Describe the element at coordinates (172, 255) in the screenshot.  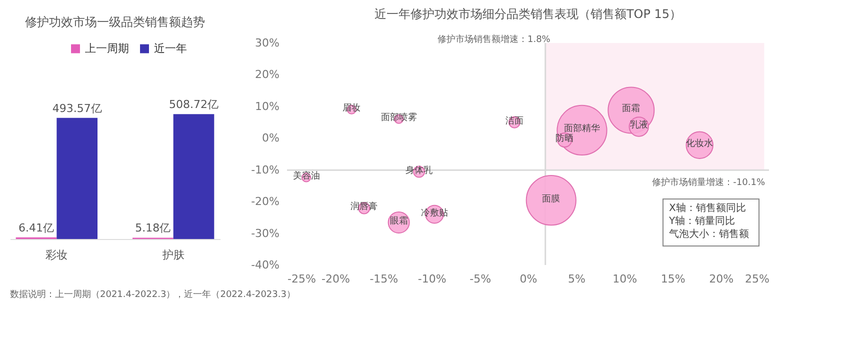
I see `x-tick-label: 护肤` at that location.